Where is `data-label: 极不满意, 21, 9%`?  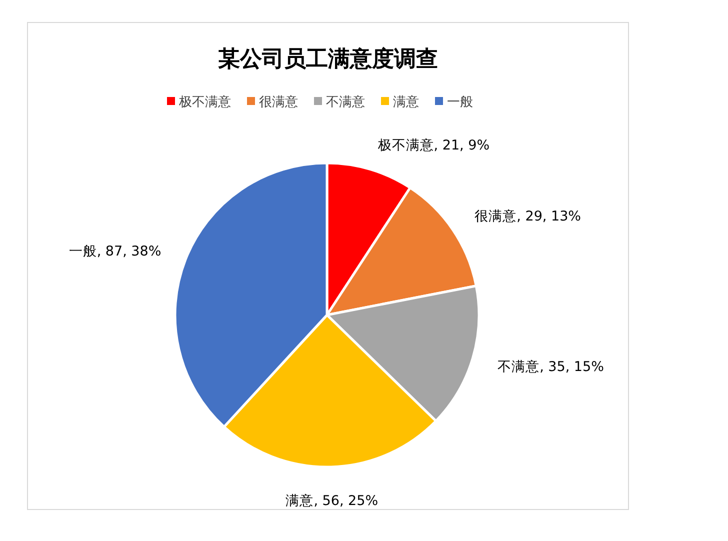
data-label: 极不满意, 21, 9% is located at coordinates (433, 145).